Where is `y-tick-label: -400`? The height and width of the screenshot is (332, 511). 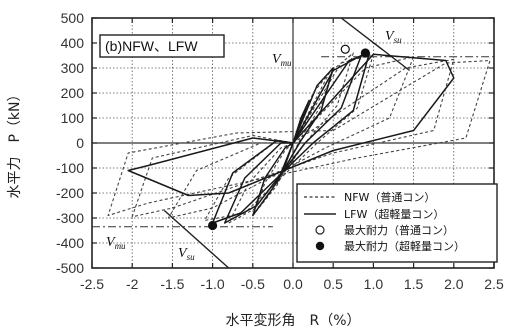 y-tick-label: -400 is located at coordinates (70, 243).